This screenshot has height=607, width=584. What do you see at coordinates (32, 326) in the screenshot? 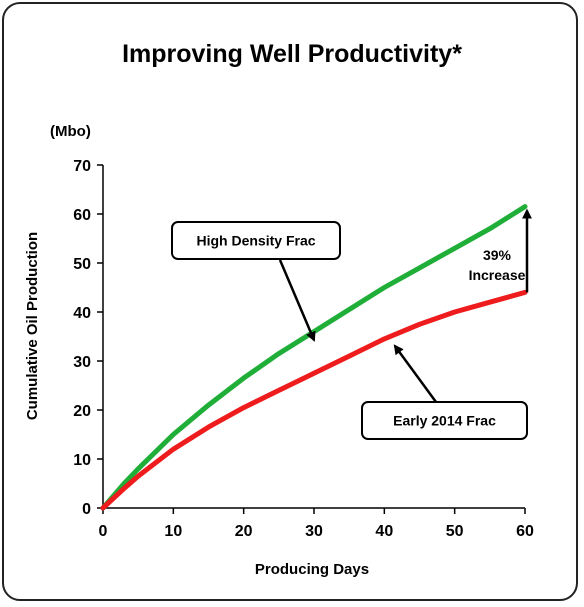
I see `y-axis-label: Cumulative Oil Production` at bounding box center [32, 326].